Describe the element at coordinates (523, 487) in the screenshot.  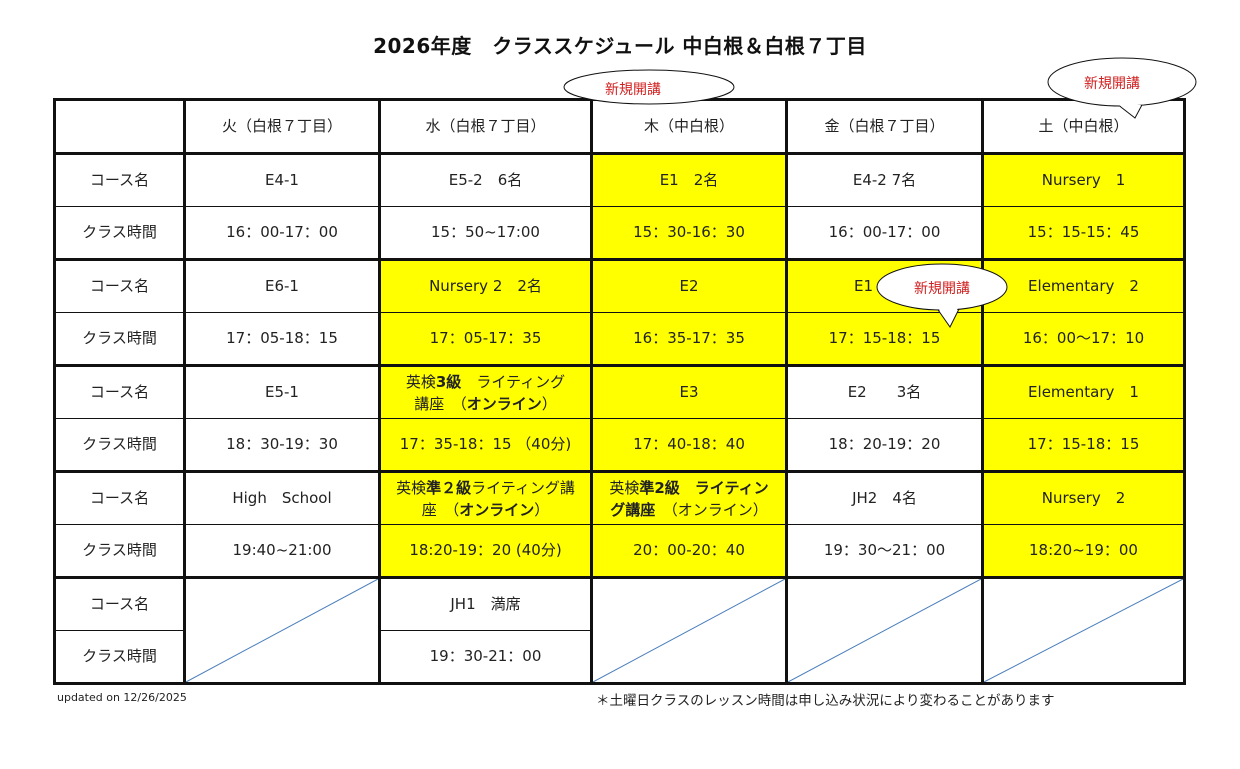
I see `writing-text: ライティング講` at that location.